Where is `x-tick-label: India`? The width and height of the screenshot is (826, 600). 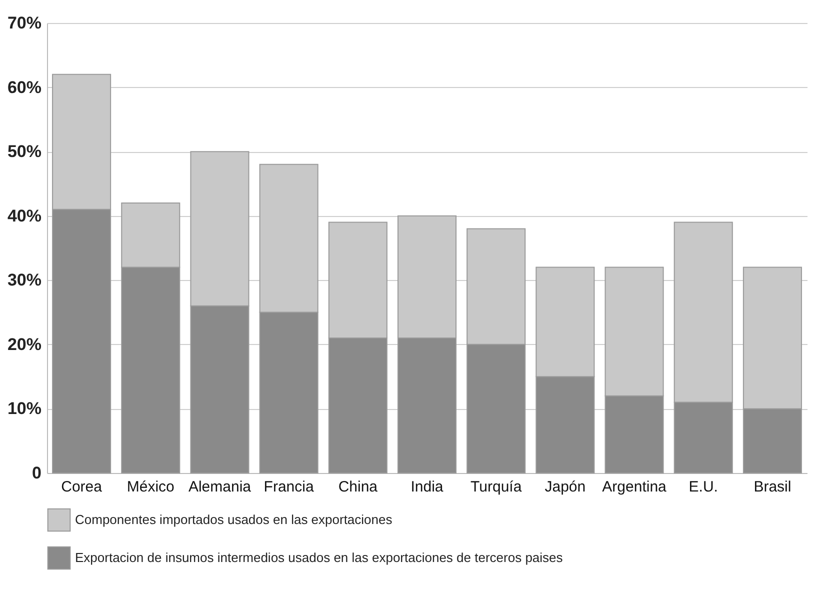 x-tick-label: India is located at coordinates (427, 487).